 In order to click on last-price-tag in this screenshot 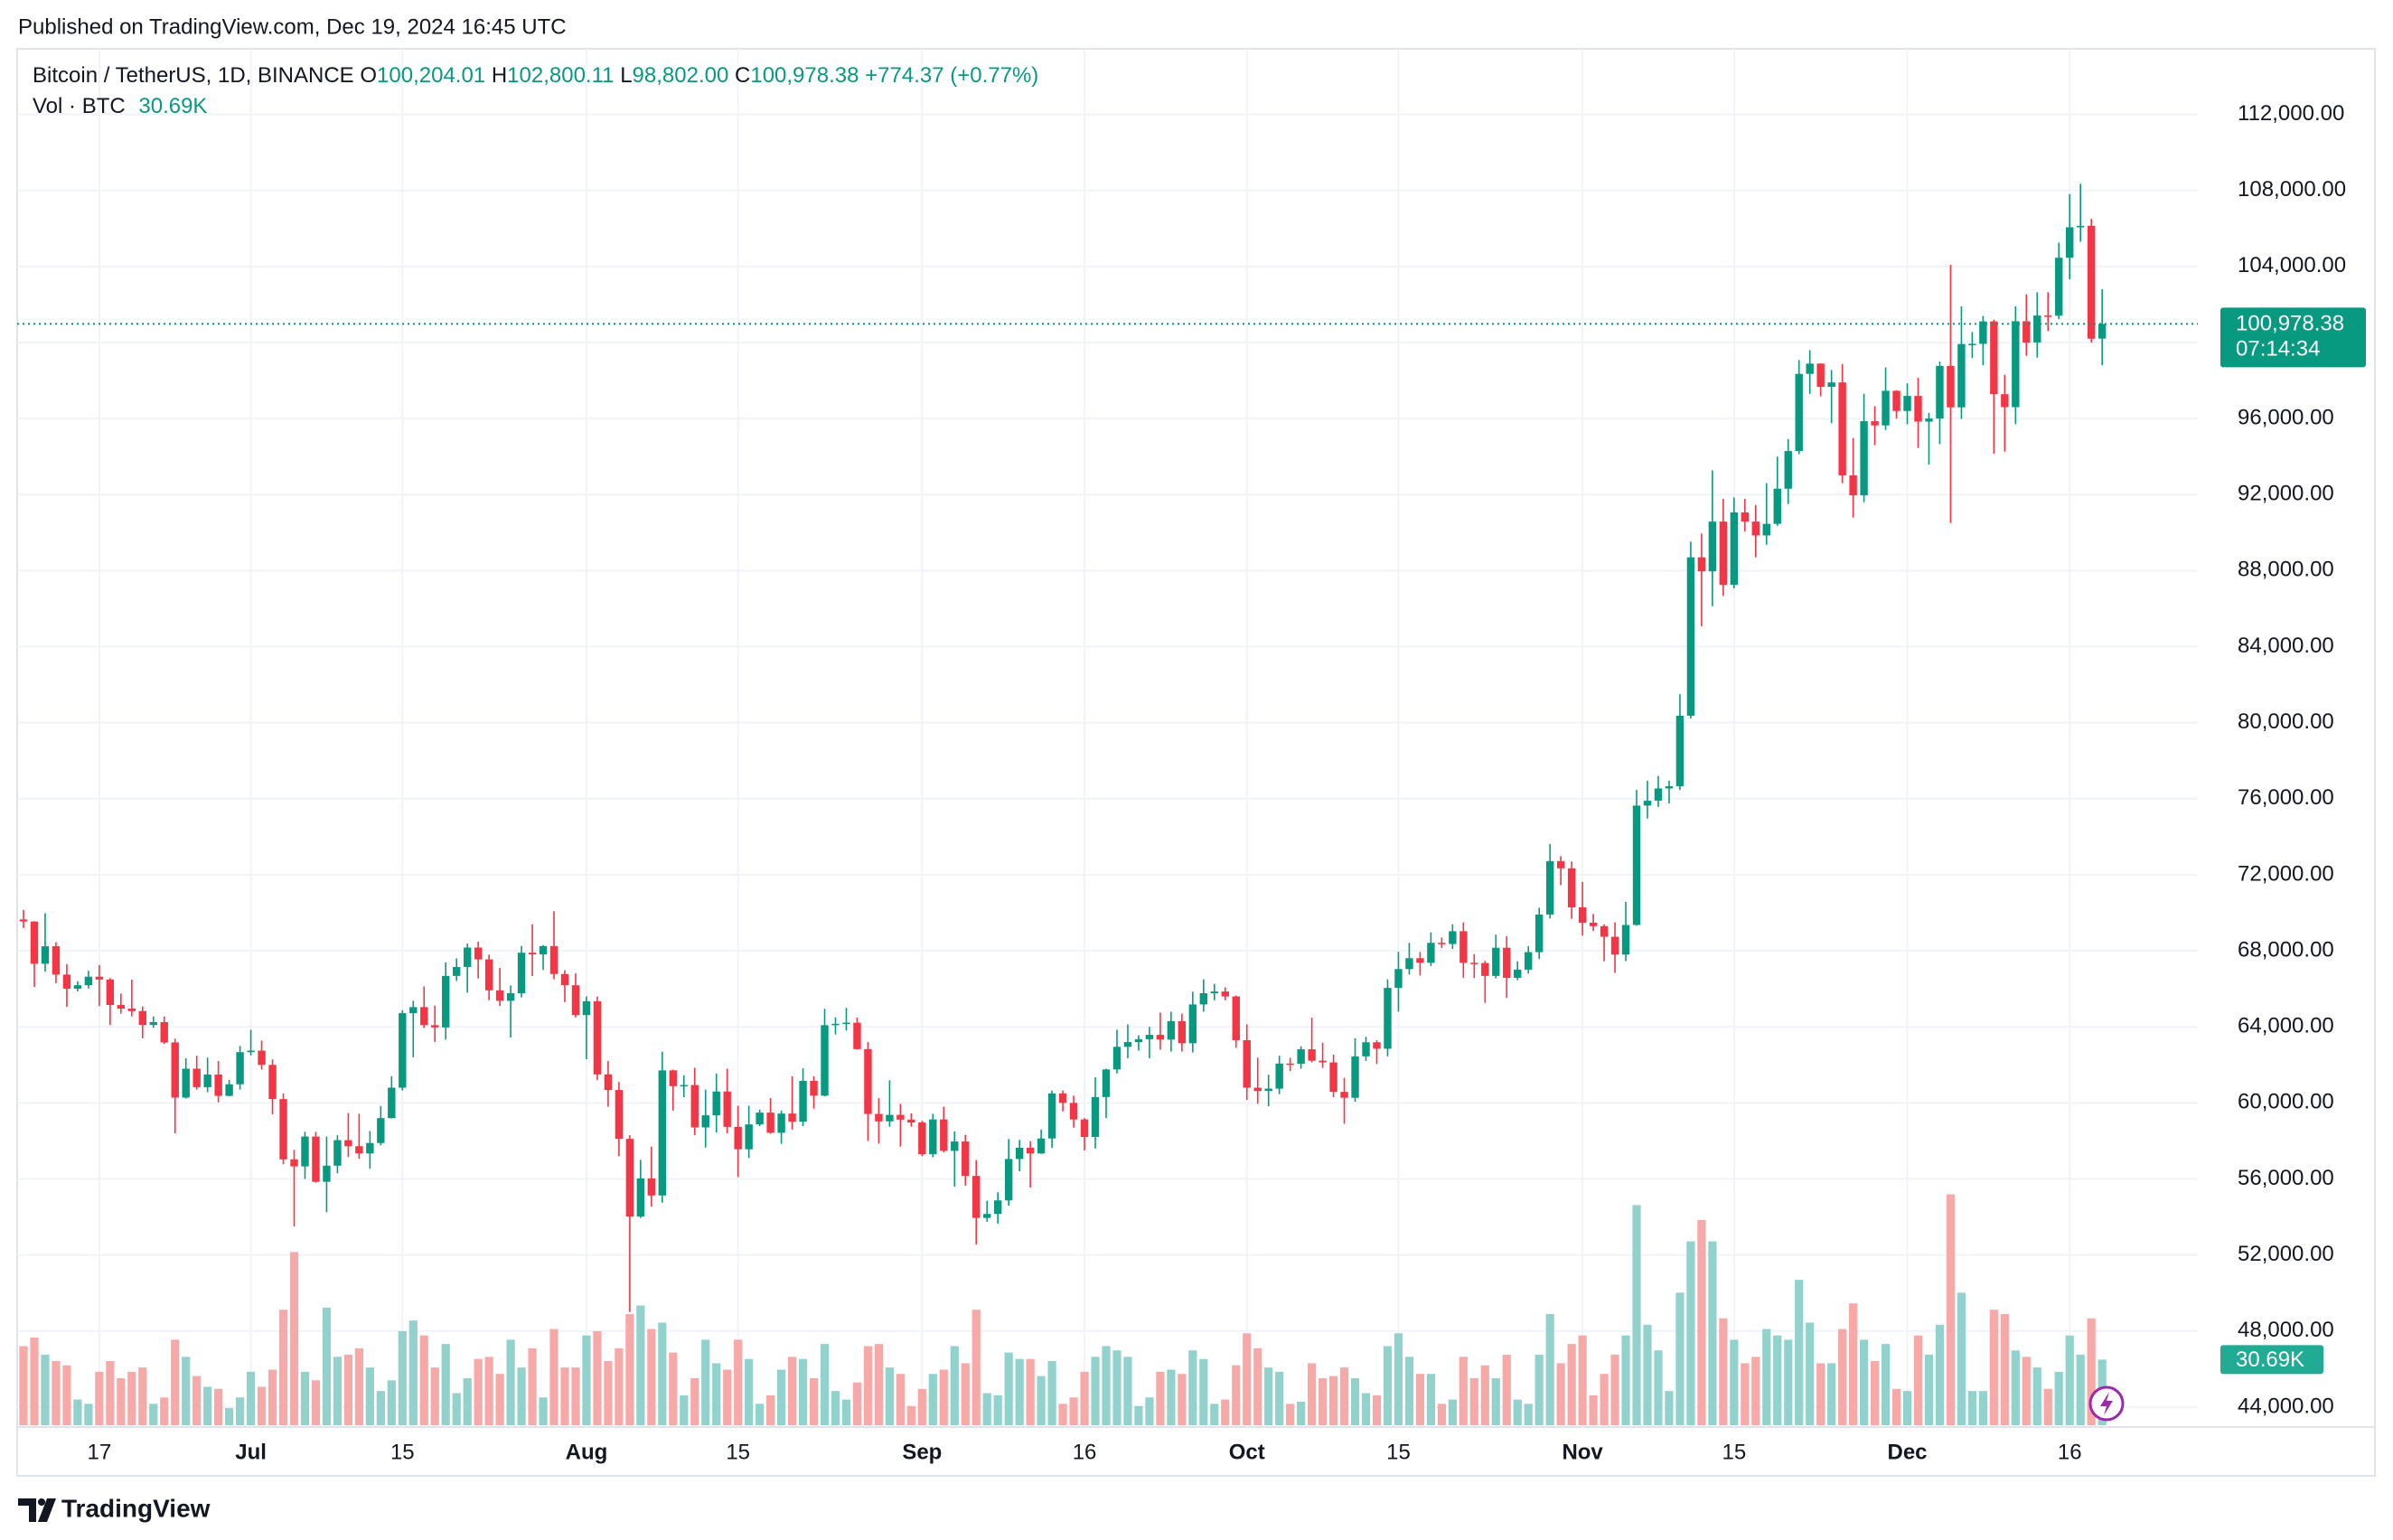, I will do `click(2293, 337)`.